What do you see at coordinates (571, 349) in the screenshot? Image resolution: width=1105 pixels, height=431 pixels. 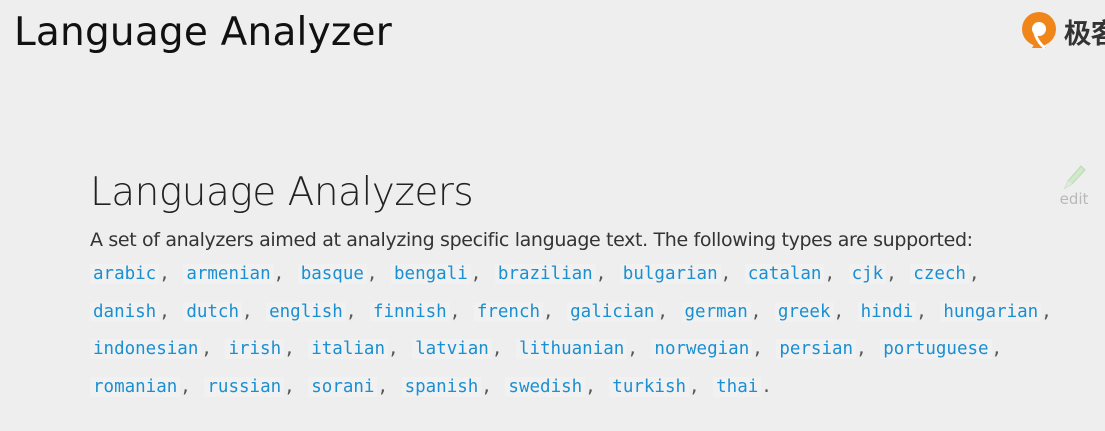 I see `language-link-lithuanian: lithuanian` at bounding box center [571, 349].